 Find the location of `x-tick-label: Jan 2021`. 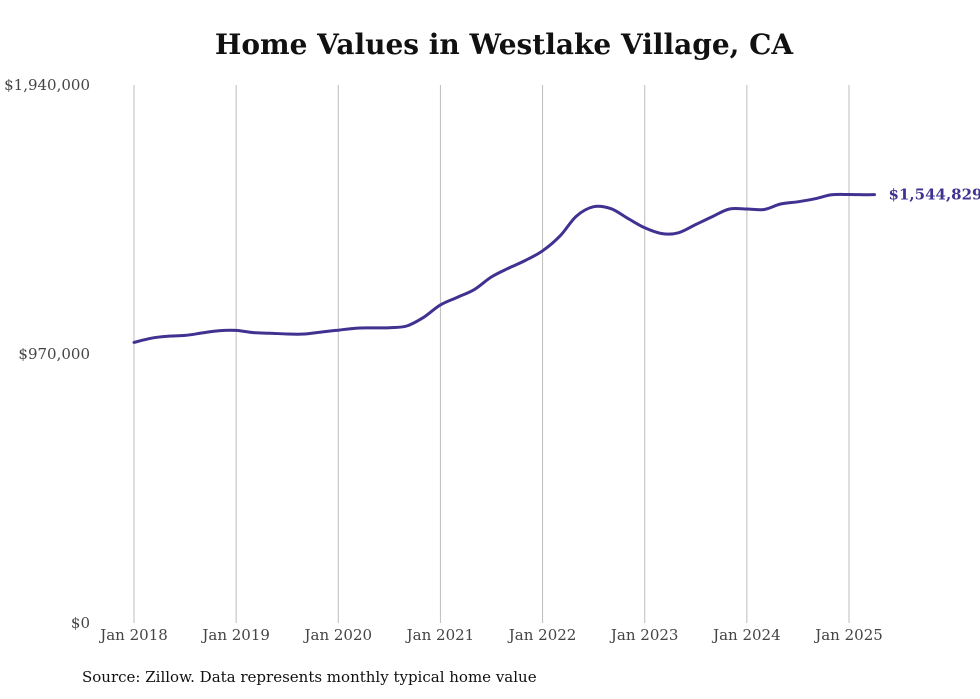

x-tick-label: Jan 2021 is located at coordinates (440, 635).